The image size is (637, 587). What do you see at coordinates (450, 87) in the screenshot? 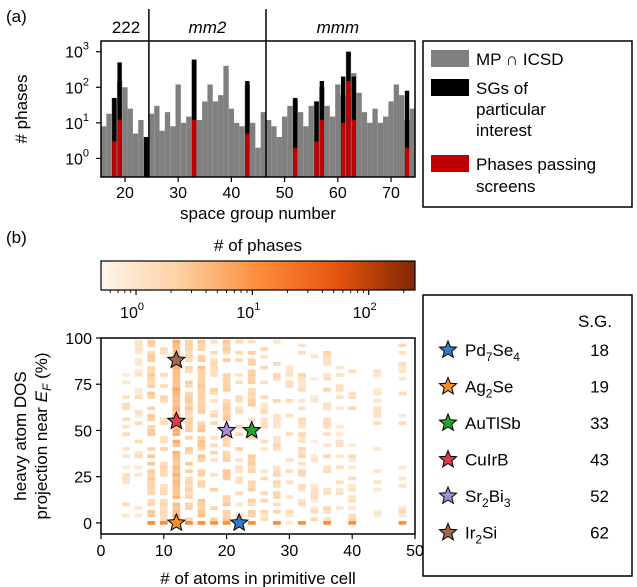
I see `legend-swatch-sgs-interest` at bounding box center [450, 87].